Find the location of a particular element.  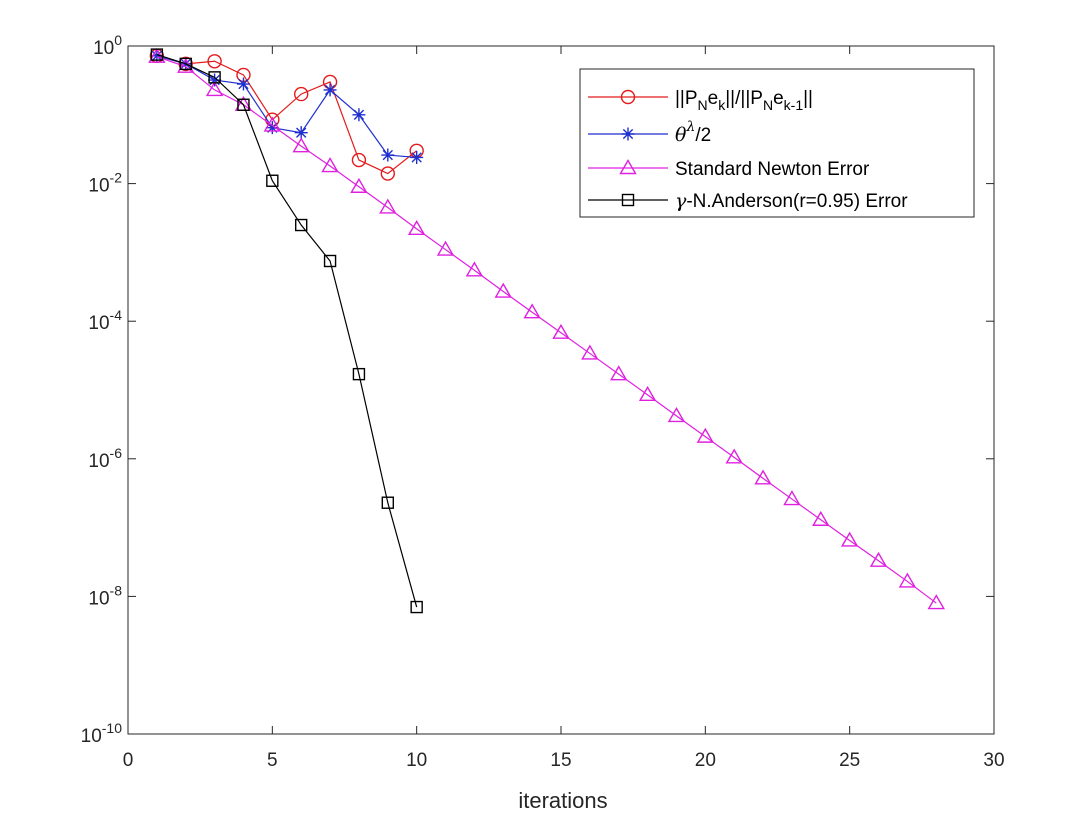

x-tick-label: 30 is located at coordinates (993, 760).